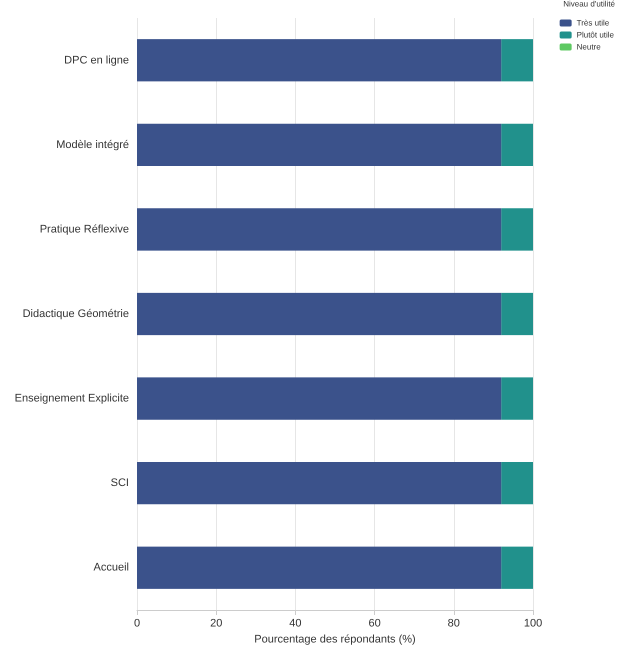  I want to click on y-tick-label: Didactique Géométrie, so click(75, 314).